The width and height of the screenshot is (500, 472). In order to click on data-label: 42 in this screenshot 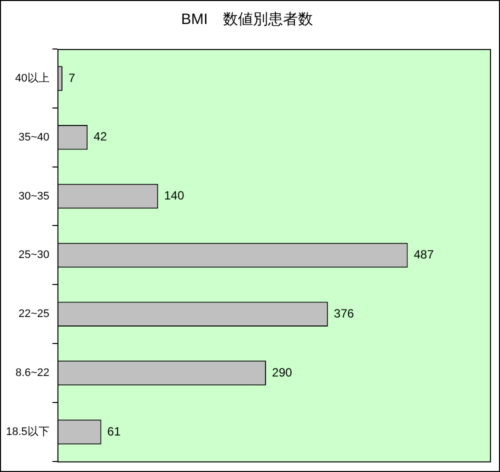, I will do `click(101, 137)`.